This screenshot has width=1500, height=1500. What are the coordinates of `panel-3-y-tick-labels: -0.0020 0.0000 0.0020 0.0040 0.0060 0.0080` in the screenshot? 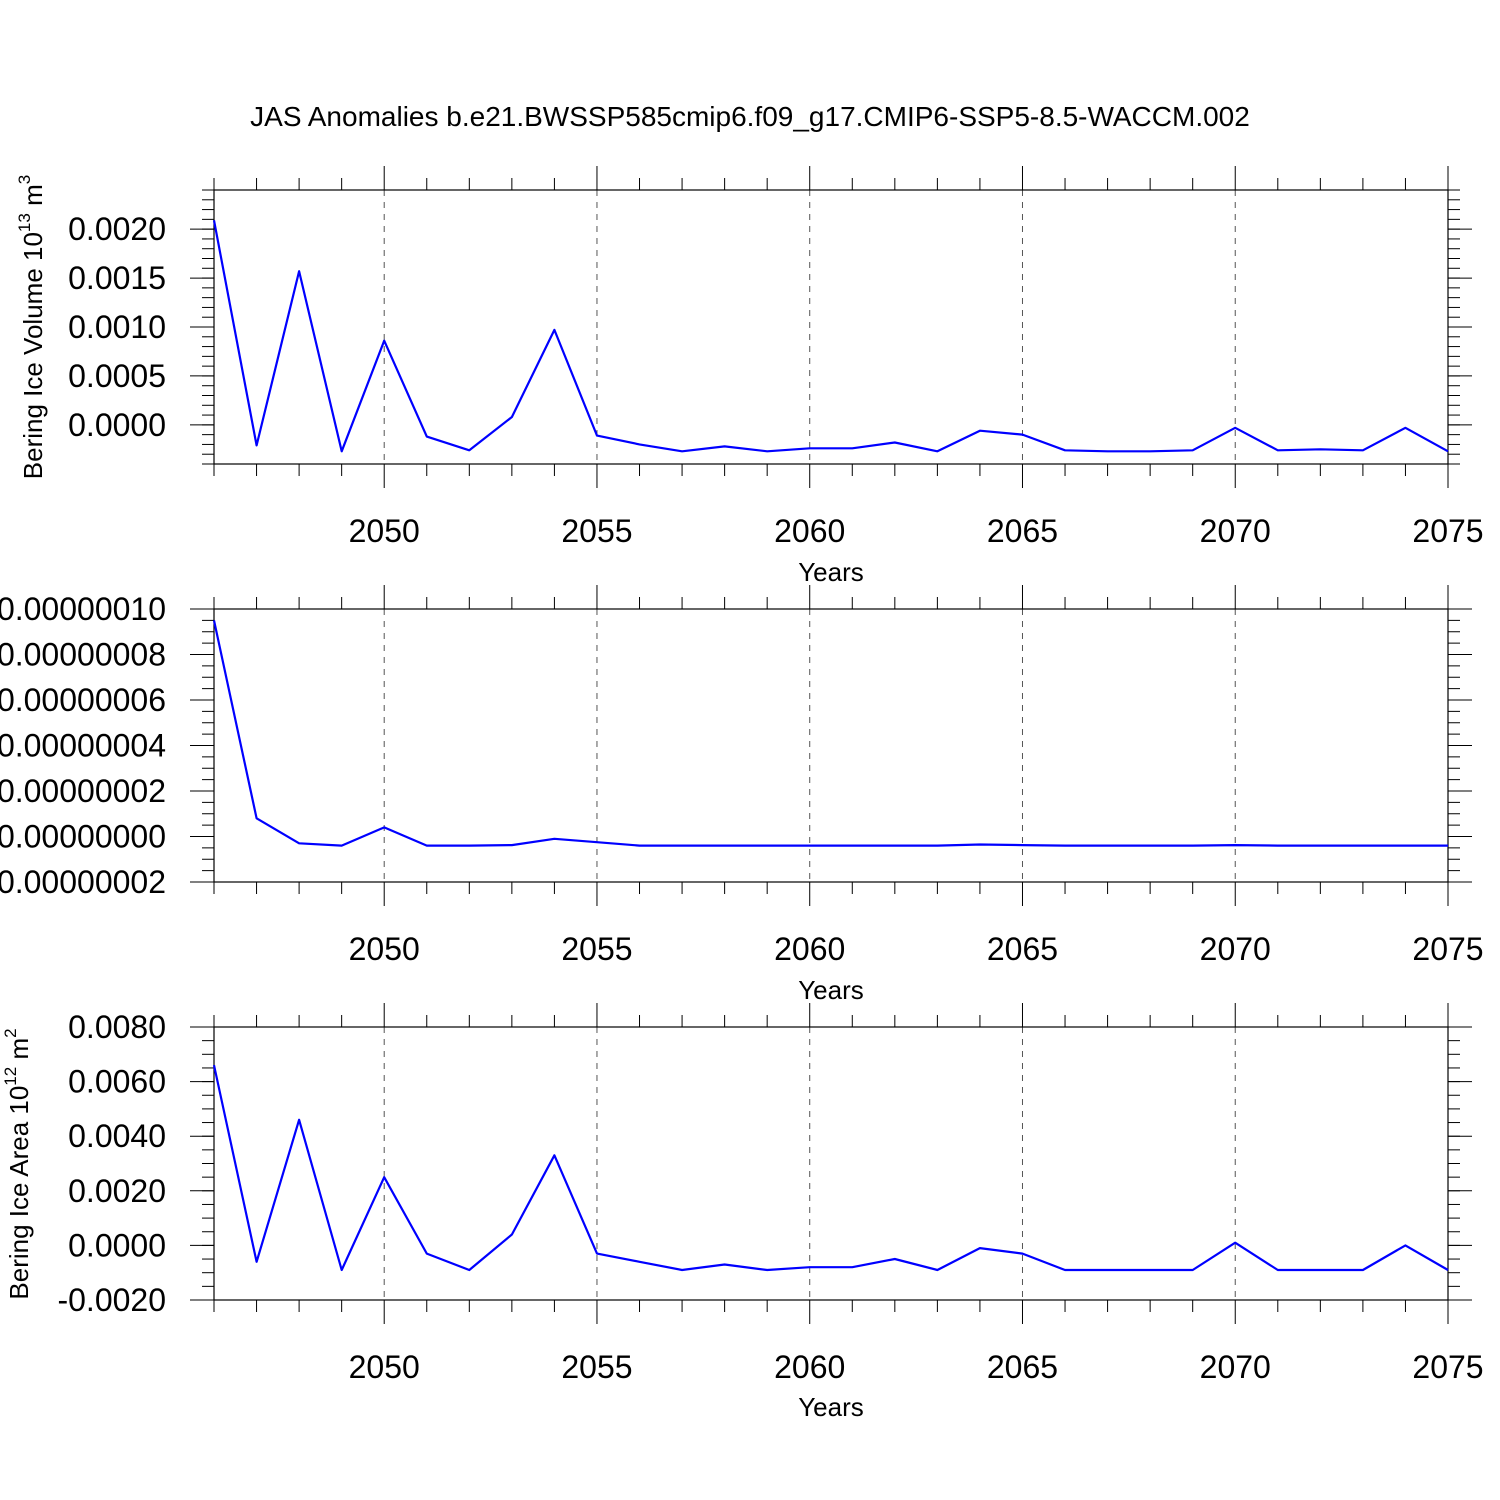 It's located at (111, 1163).